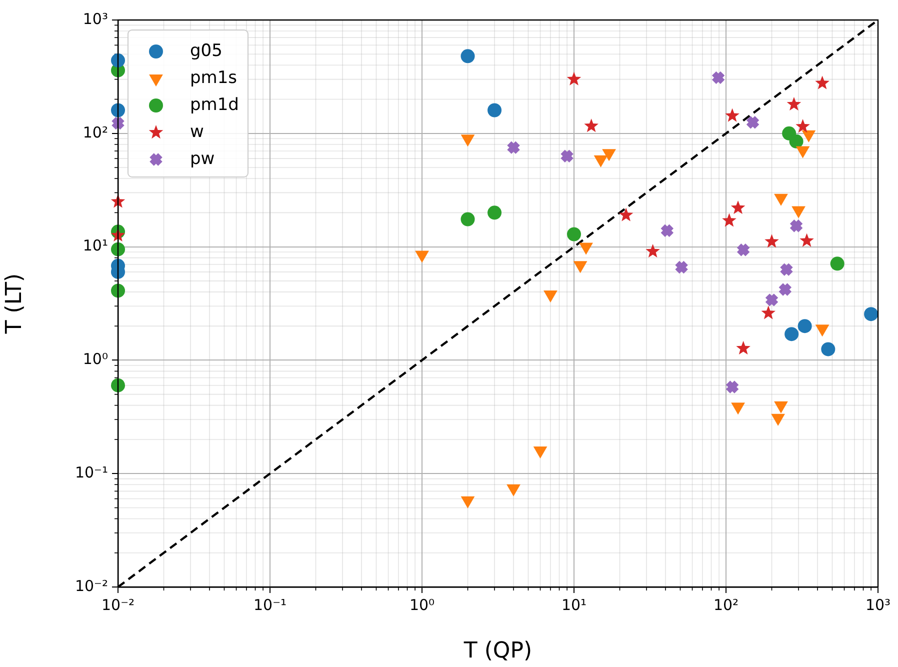 The image size is (898, 667). I want to click on x-tick-label: 10³, so click(878, 605).